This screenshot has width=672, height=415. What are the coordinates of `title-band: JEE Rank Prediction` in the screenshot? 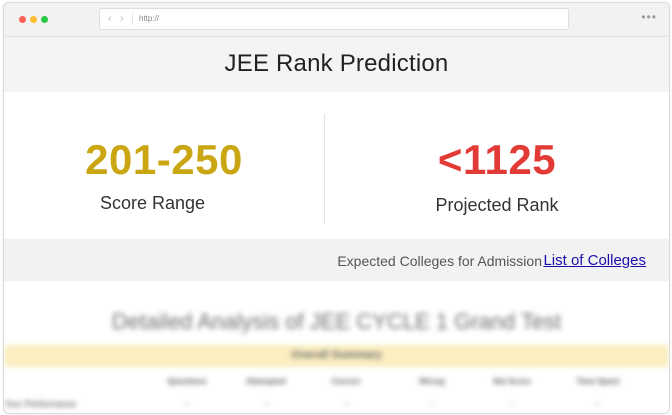 It's located at (336, 64).